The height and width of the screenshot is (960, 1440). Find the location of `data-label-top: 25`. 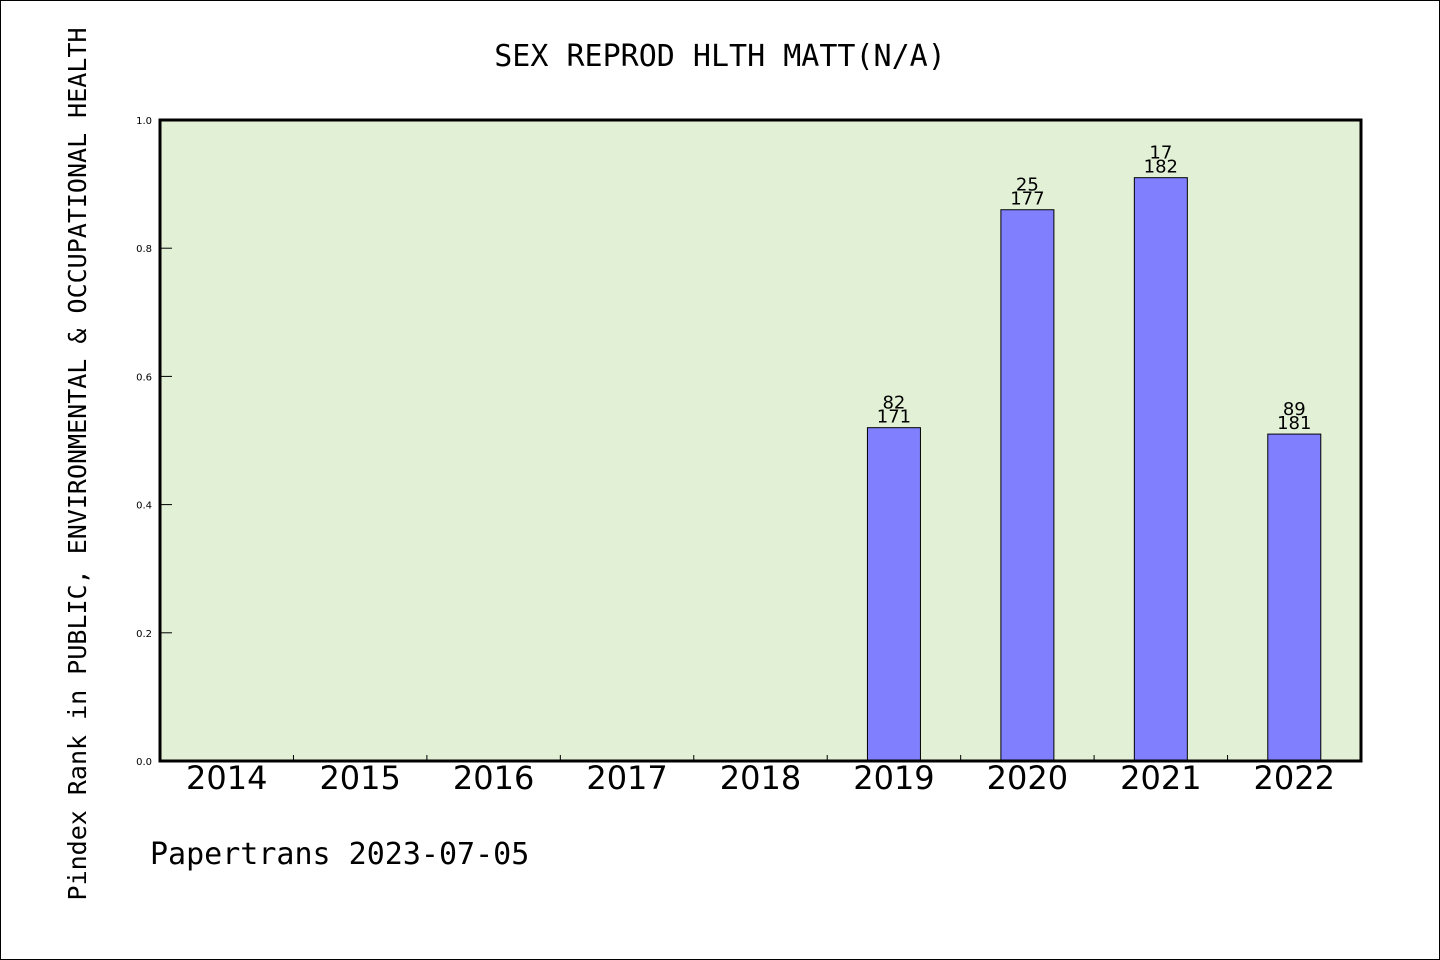

data-label-top: 25 is located at coordinates (1027, 185).